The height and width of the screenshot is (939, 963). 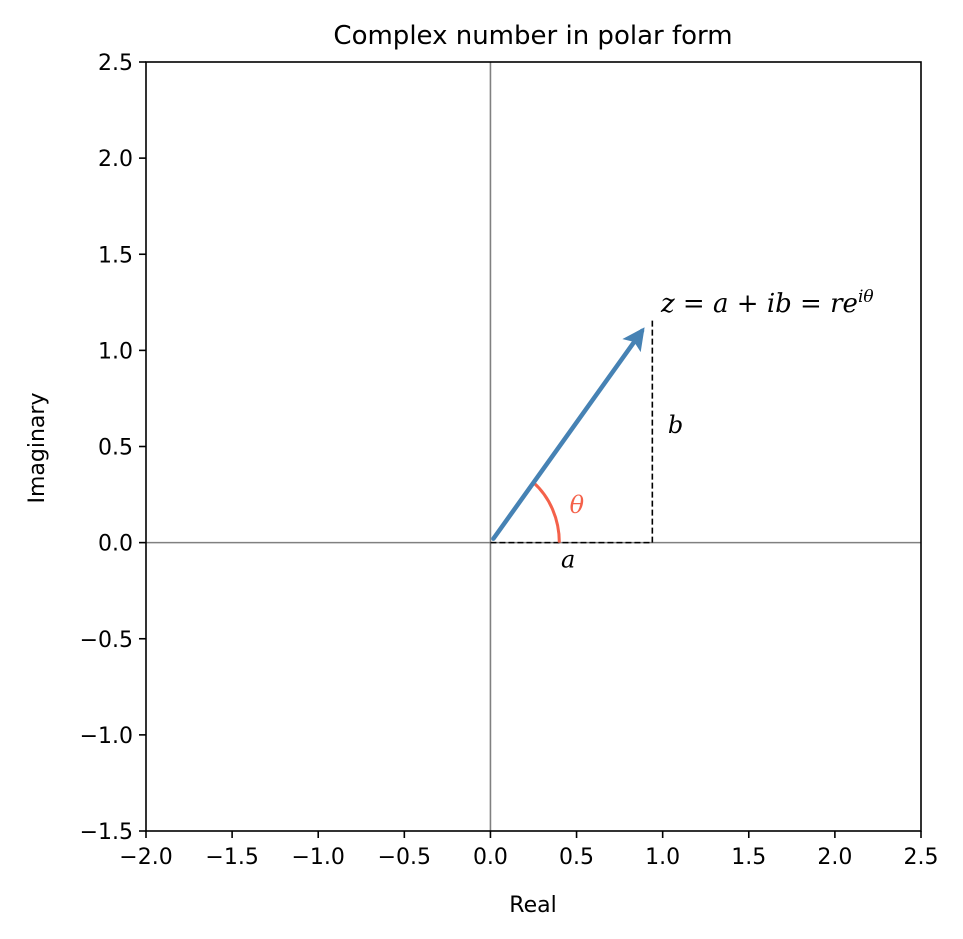 I want to click on y-tick-label: 2.5, so click(x=115, y=63).